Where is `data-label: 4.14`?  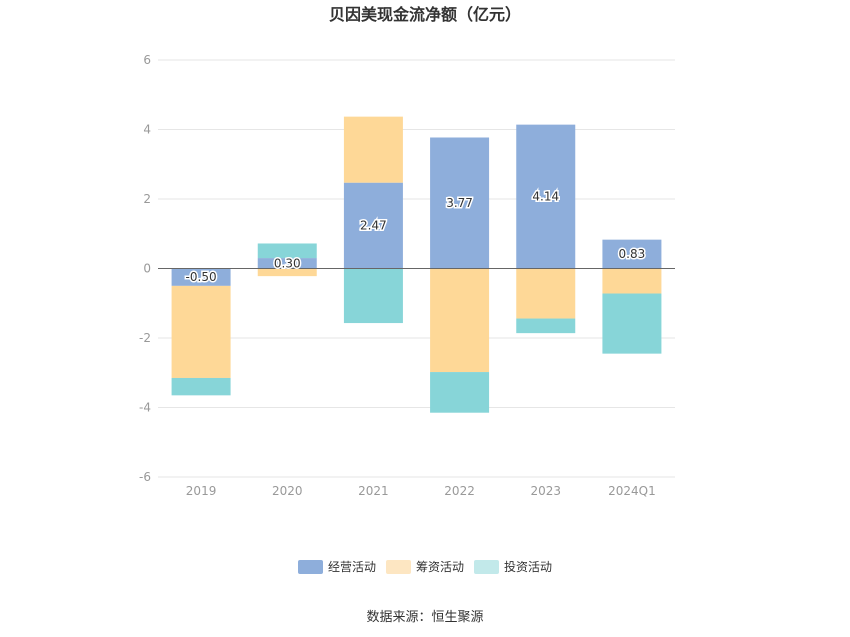
data-label: 4.14 is located at coordinates (545, 197).